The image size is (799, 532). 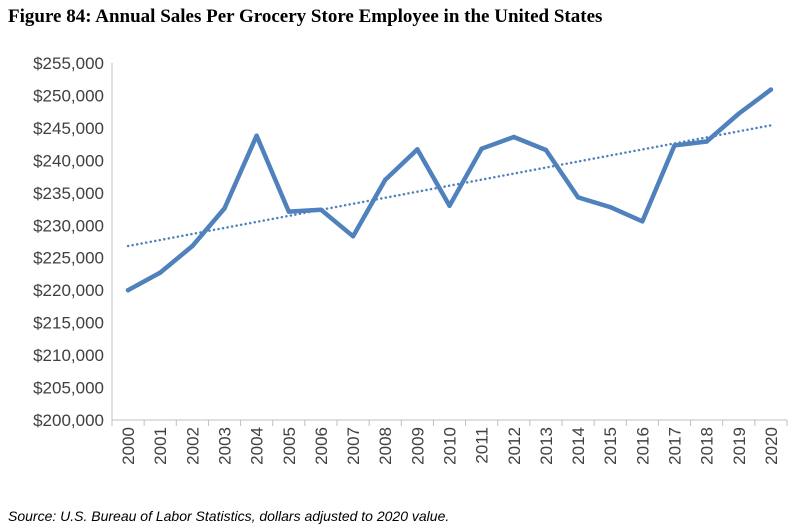 I want to click on y-tick-label: $205,000, so click(x=68, y=388).